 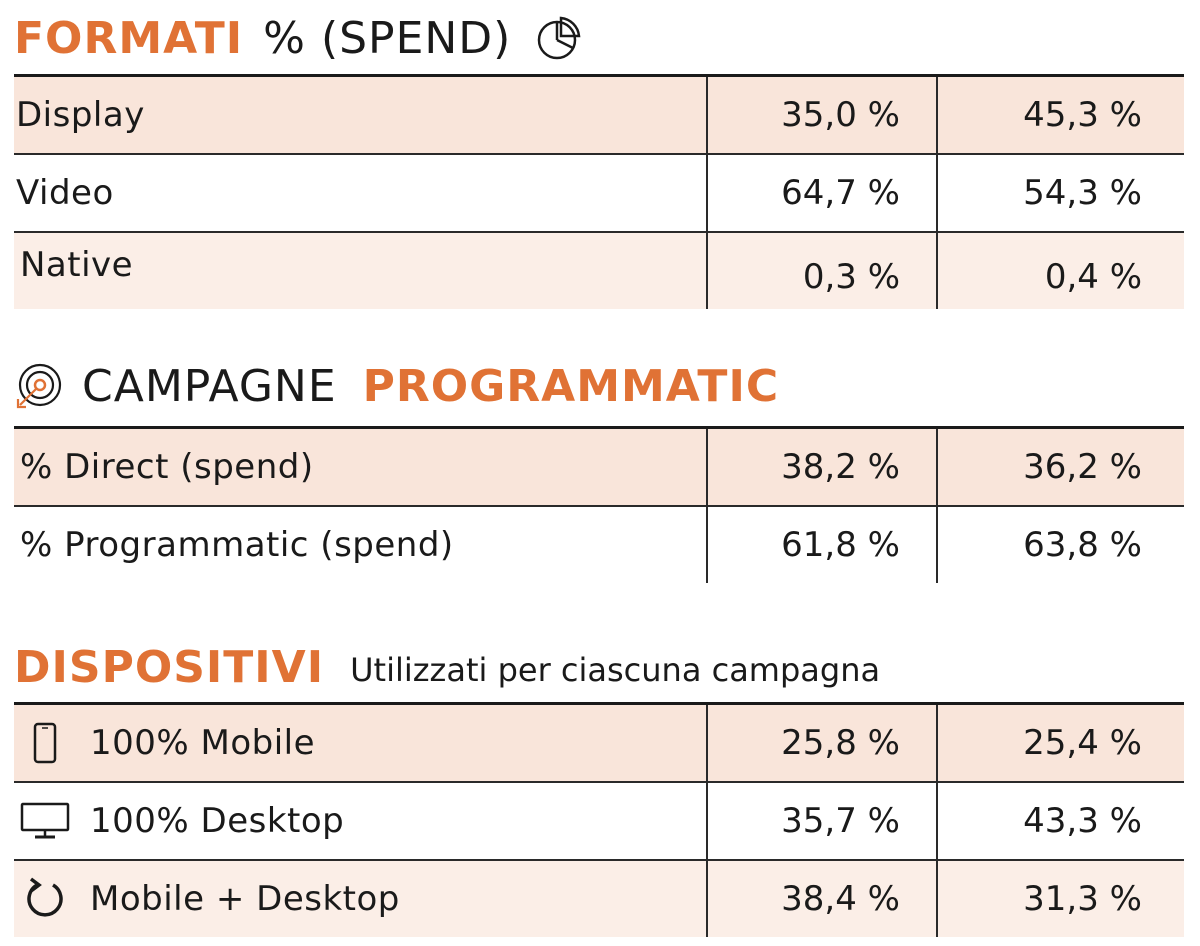 What do you see at coordinates (169, 667) in the screenshot?
I see `dispositivi-title-strong: DISPOSITIVI` at bounding box center [169, 667].